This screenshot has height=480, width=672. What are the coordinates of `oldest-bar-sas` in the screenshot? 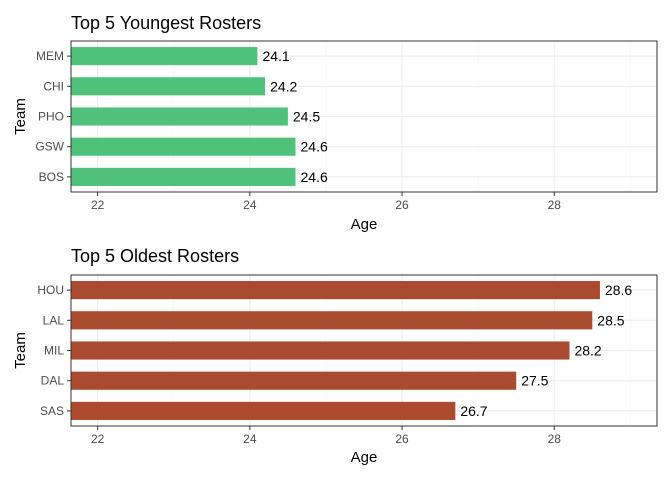 It's located at (263, 410).